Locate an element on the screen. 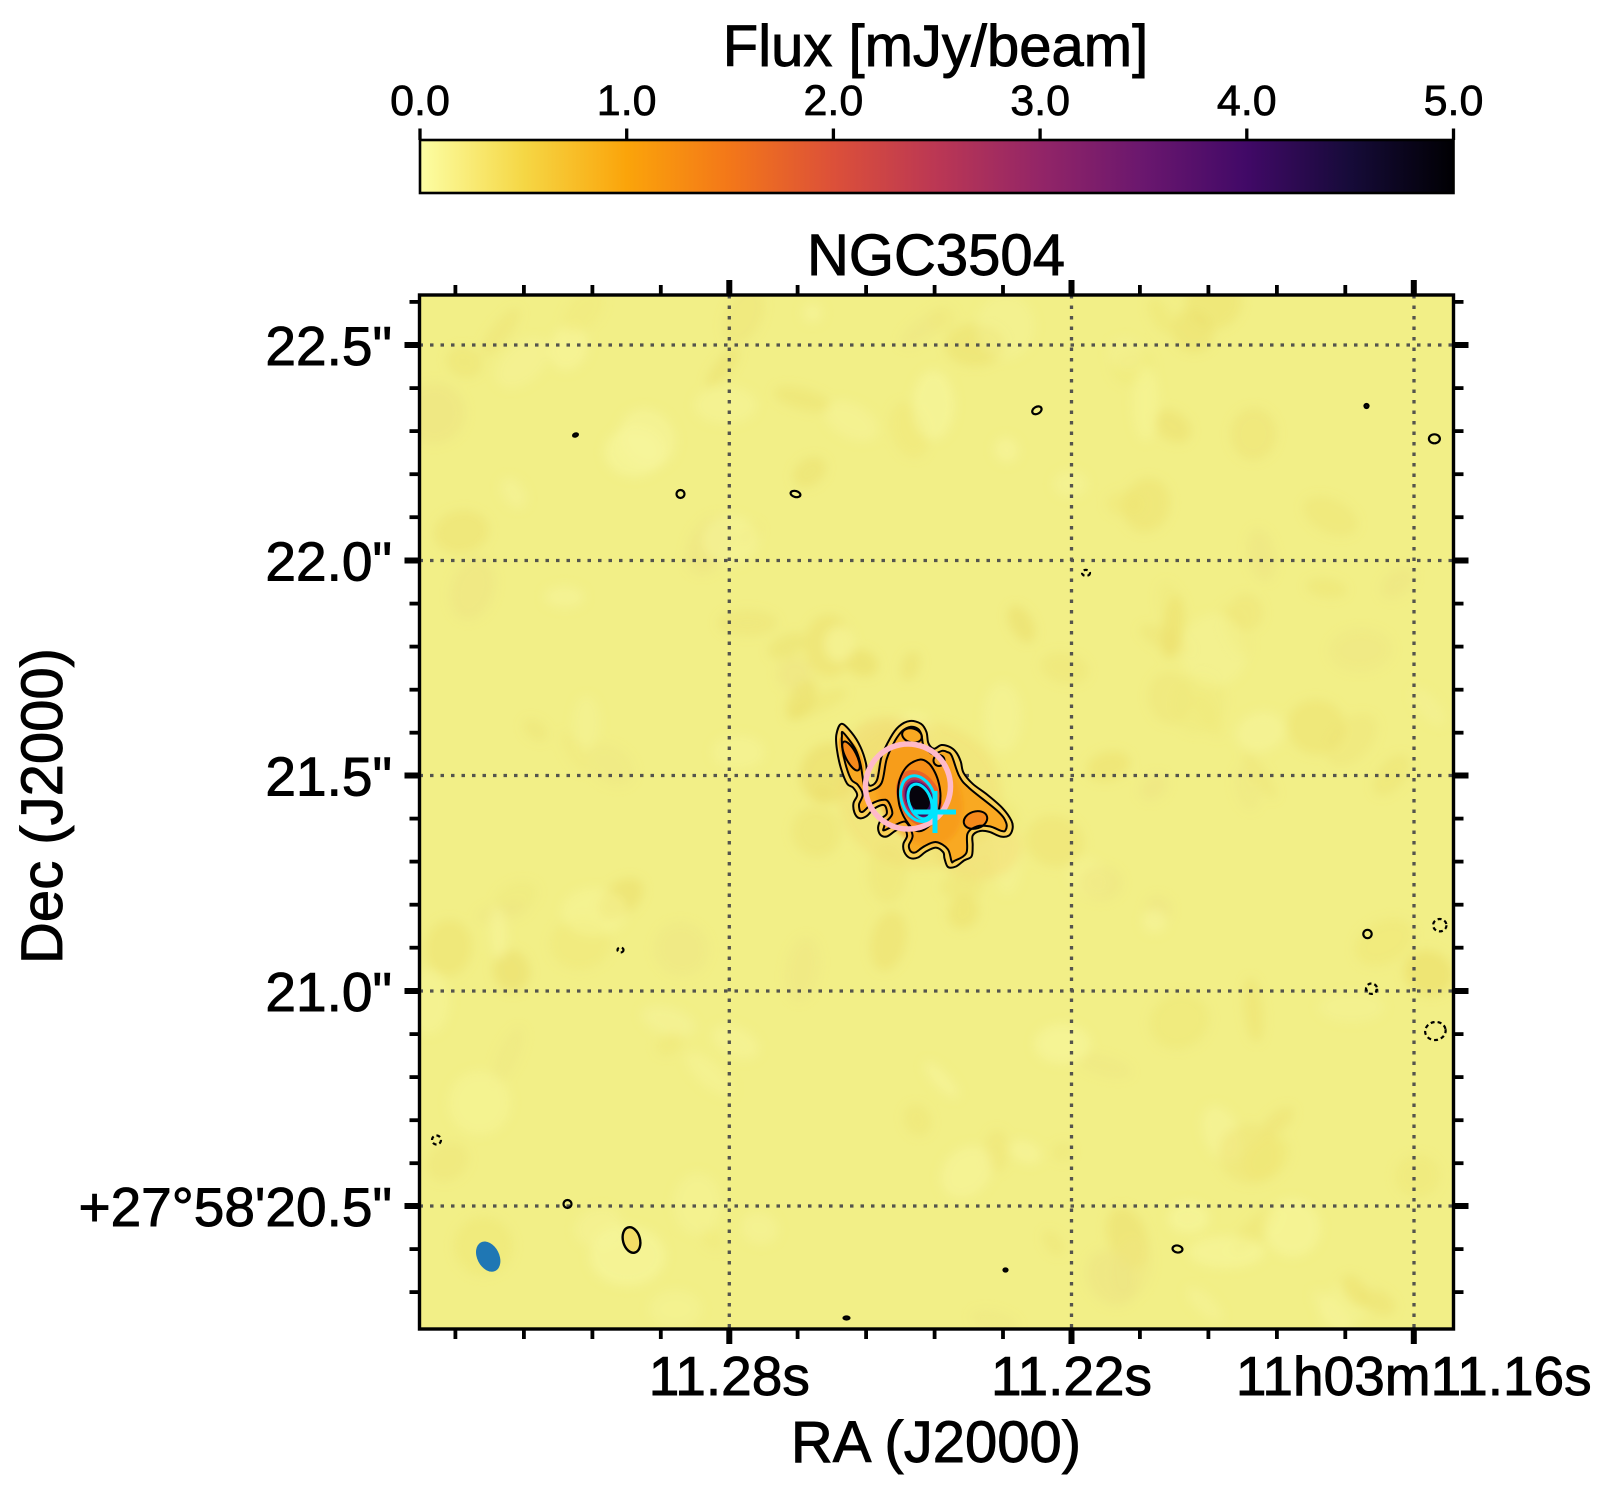 The image size is (1623, 1496). svg-text: 5.0 is located at coordinates (1454, 101).